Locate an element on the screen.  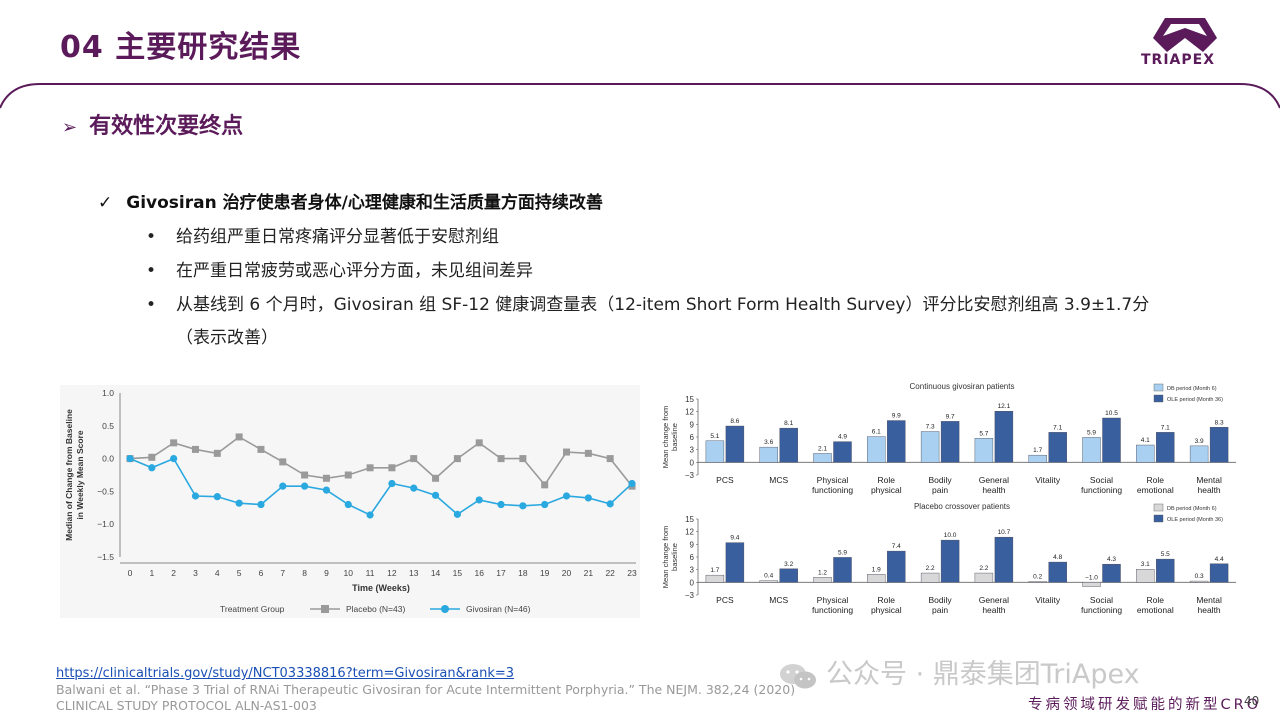
x-tick-label: 14 is located at coordinates (436, 573).